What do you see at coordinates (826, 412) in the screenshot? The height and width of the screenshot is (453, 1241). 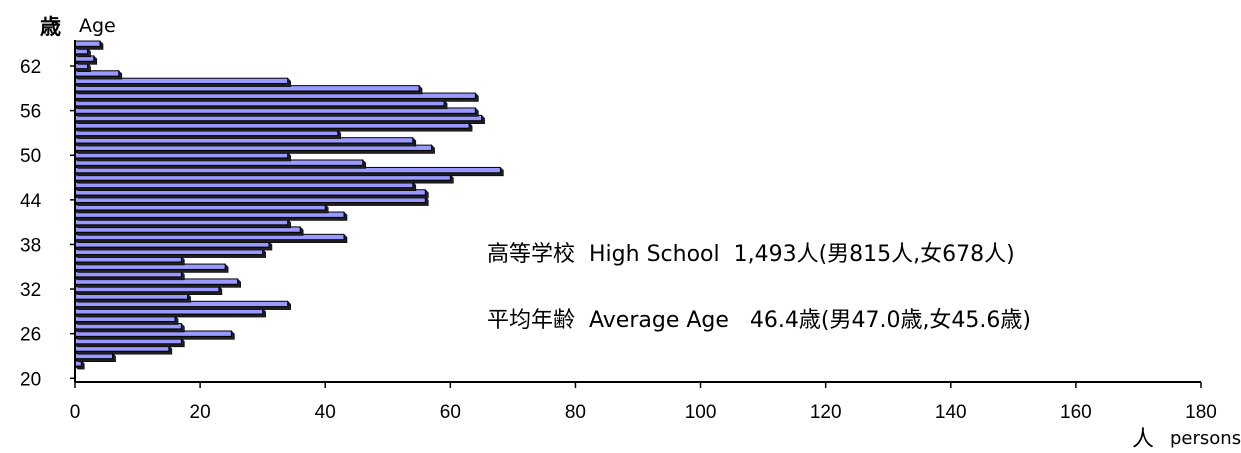 I see `x-tick-label-120: 120` at bounding box center [826, 412].